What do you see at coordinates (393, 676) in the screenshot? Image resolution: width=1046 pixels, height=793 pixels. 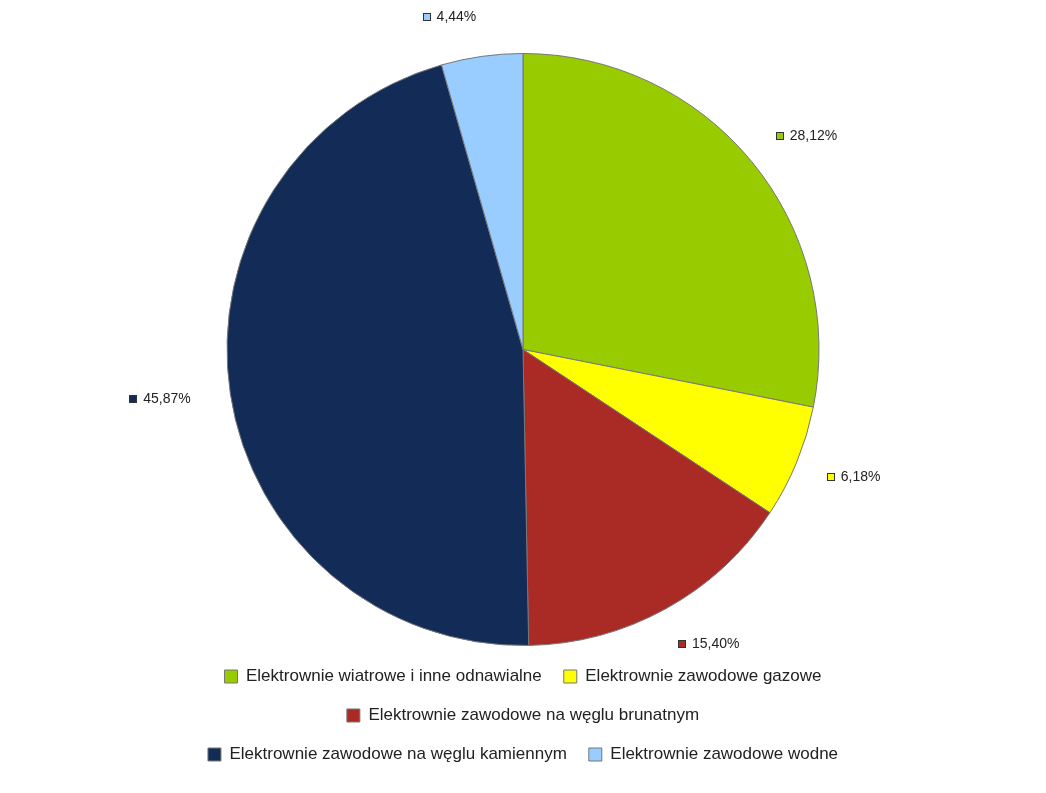 I see `legend-label: Elektrownie wiatrowe i inne odnawialne` at bounding box center [393, 676].